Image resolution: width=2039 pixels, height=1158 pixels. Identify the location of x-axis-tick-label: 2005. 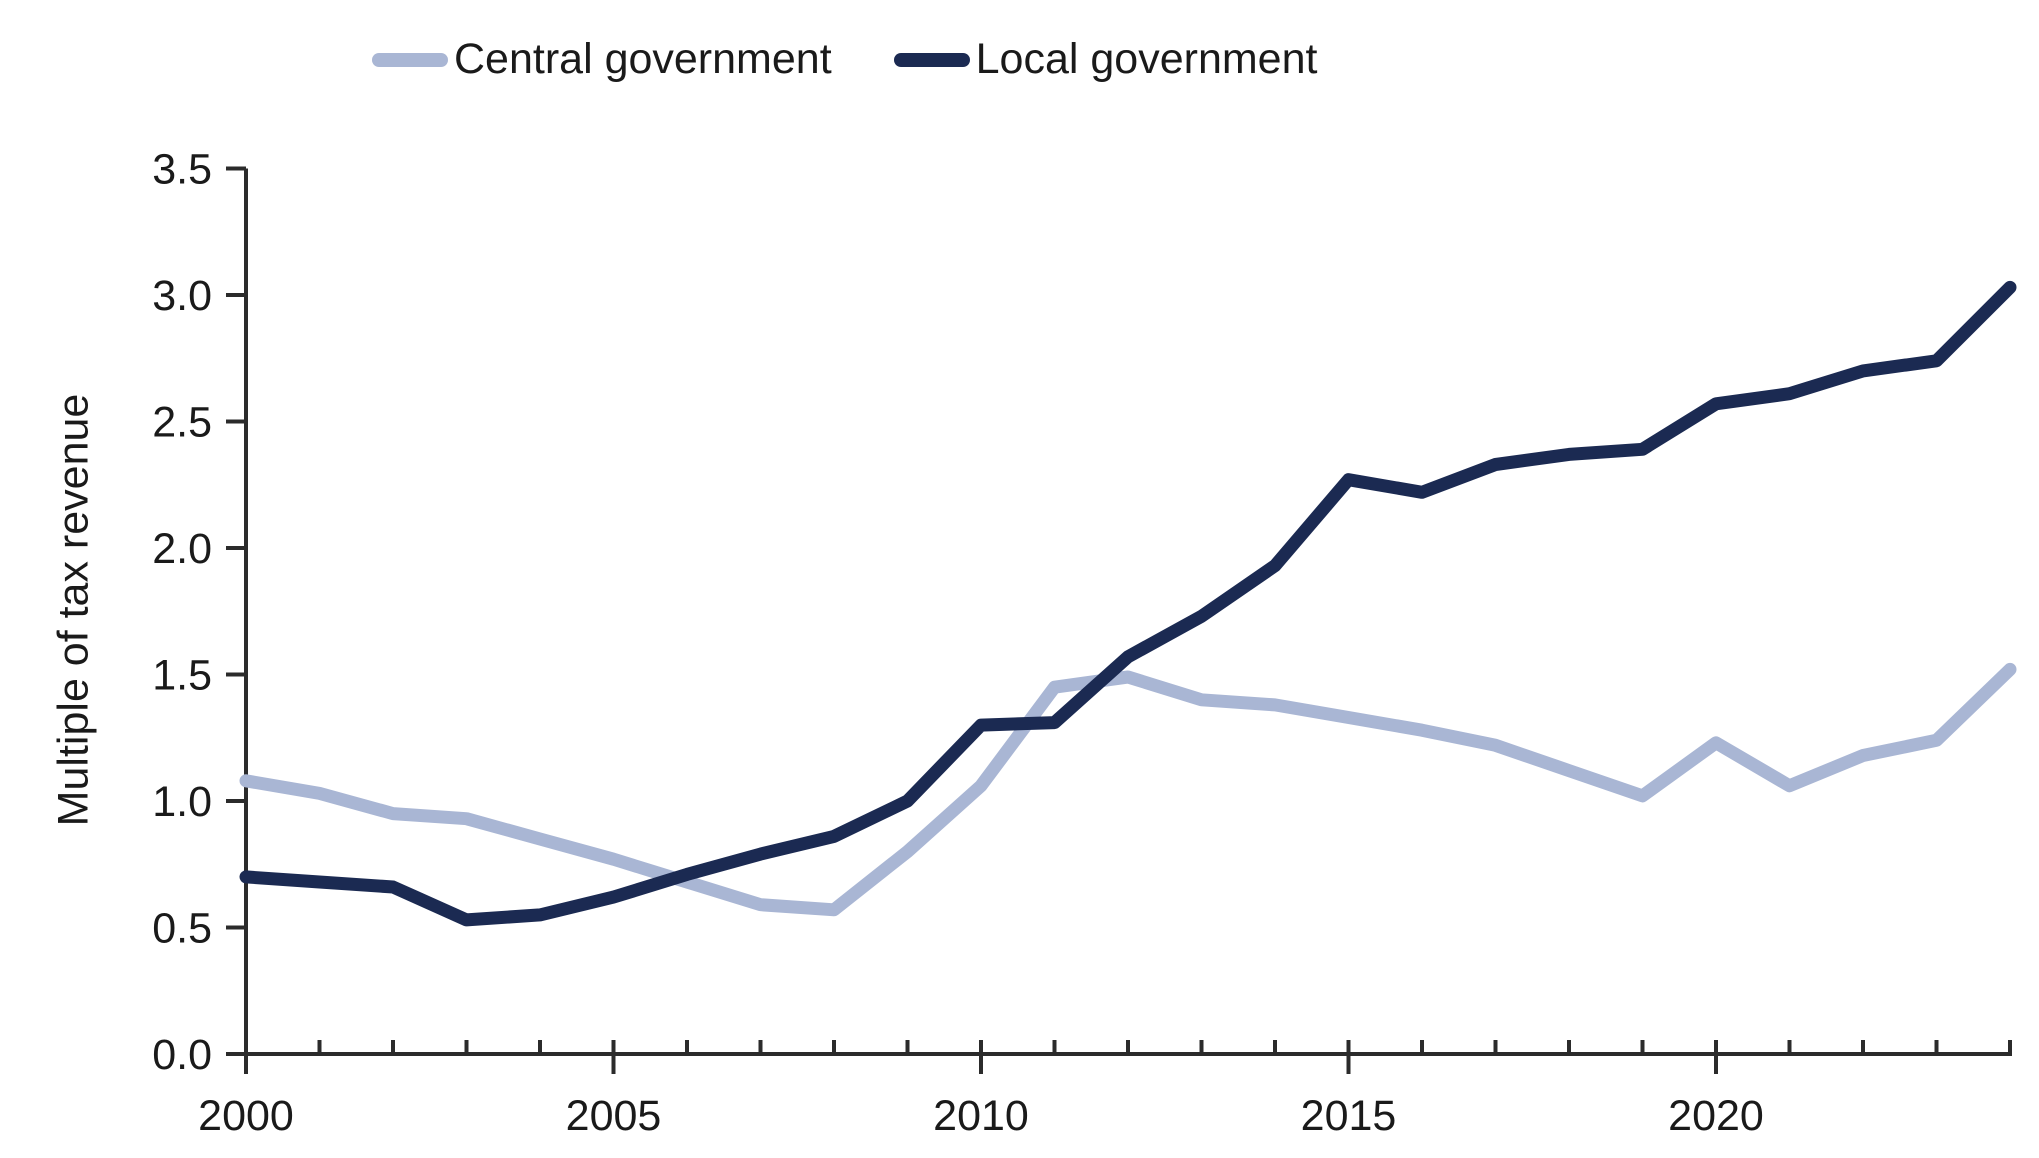
(614, 1116).